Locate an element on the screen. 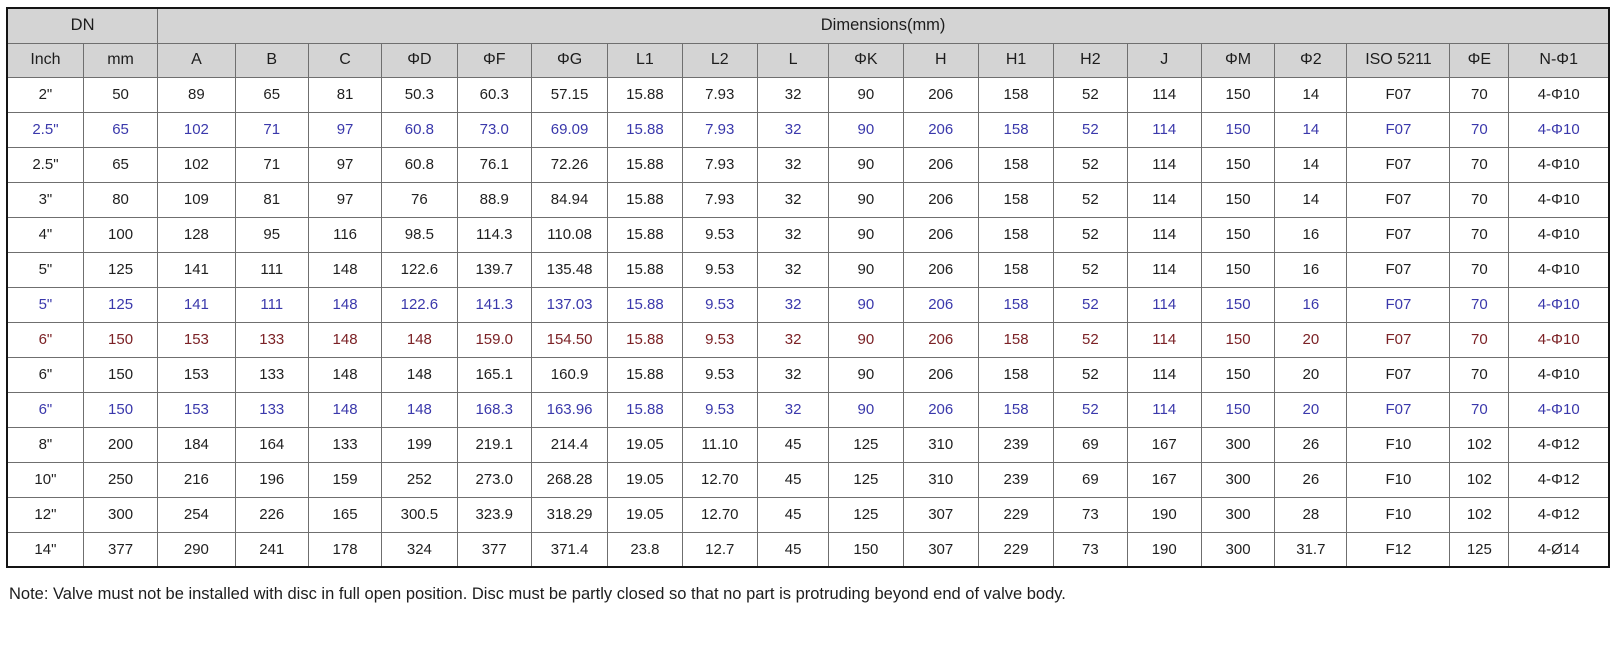 The height and width of the screenshot is (652, 1616). table-cell: 164 is located at coordinates (271, 444).